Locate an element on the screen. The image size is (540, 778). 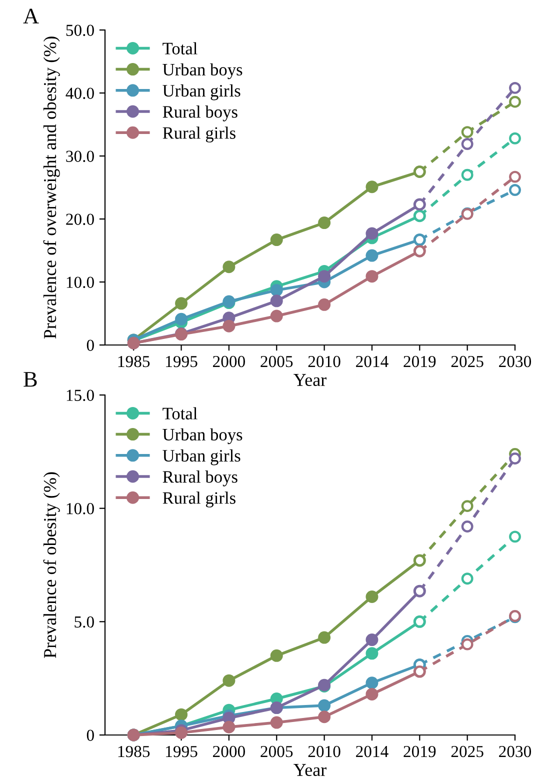
y-axis-title: Prevalence of overweight and obesity (%) is located at coordinates (51, 187).